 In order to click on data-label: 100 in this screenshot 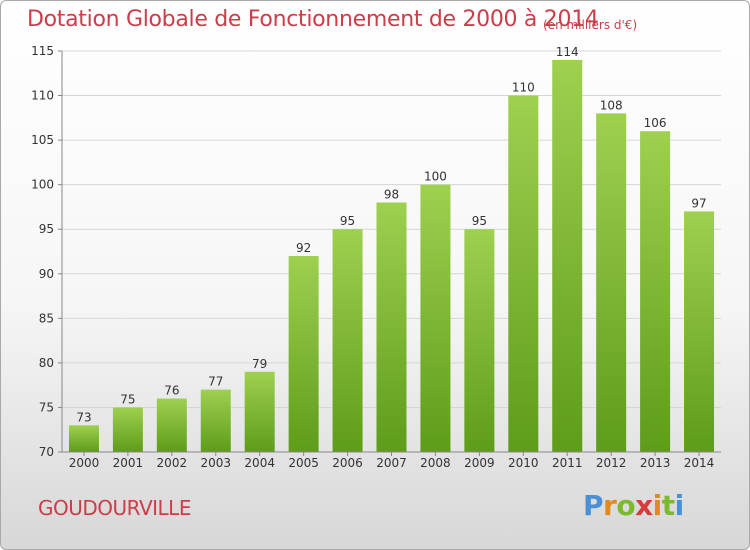, I will do `click(435, 177)`.